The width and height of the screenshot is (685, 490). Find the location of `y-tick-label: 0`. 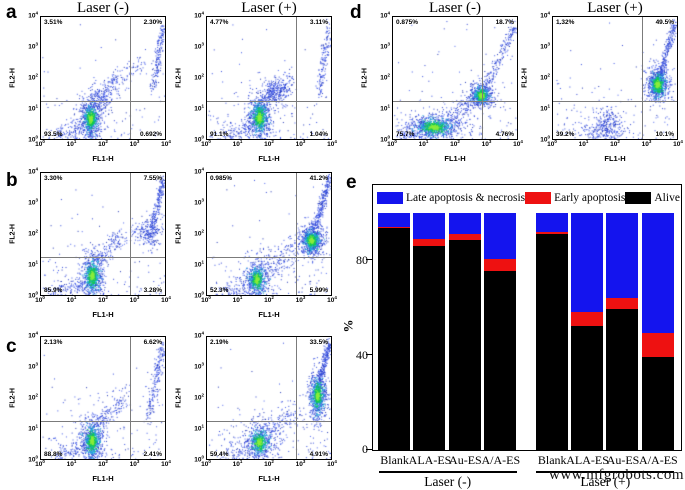

y-tick-label: 0 is located at coordinates (365, 449).